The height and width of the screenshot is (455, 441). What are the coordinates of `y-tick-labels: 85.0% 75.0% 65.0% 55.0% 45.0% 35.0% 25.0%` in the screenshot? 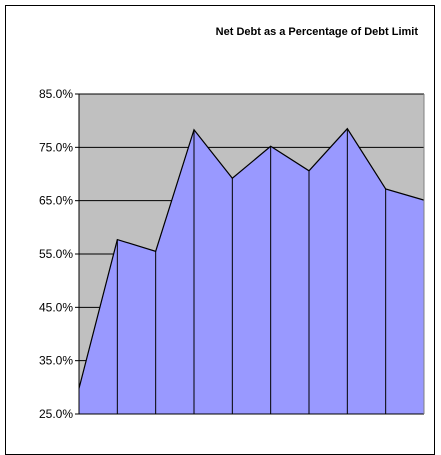 It's located at (56, 254).